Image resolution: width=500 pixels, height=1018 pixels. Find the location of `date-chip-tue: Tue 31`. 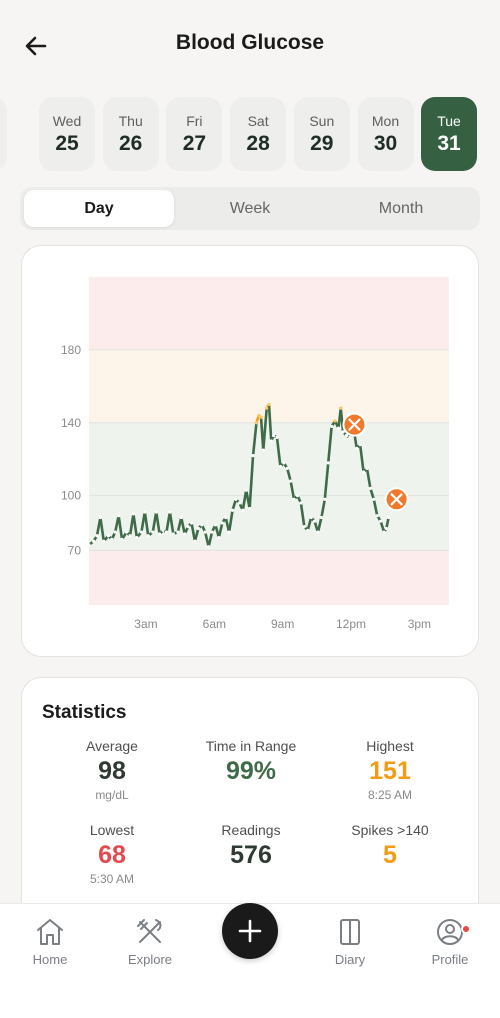

date-chip-tue: Tue 31 is located at coordinates (449, 134).